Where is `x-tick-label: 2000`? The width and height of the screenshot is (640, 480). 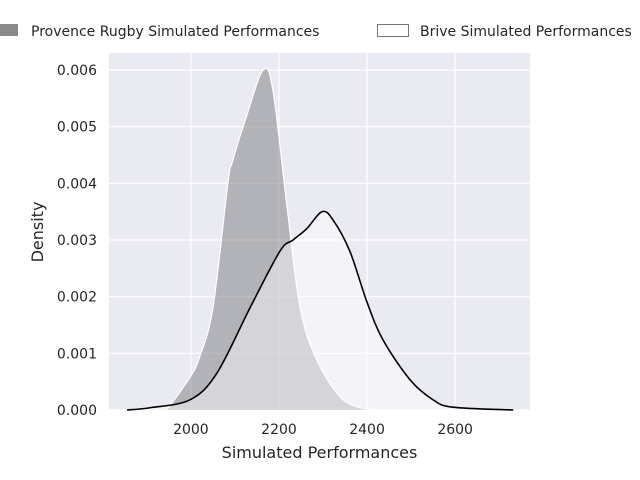
x-tick-label: 2000 is located at coordinates (191, 430).